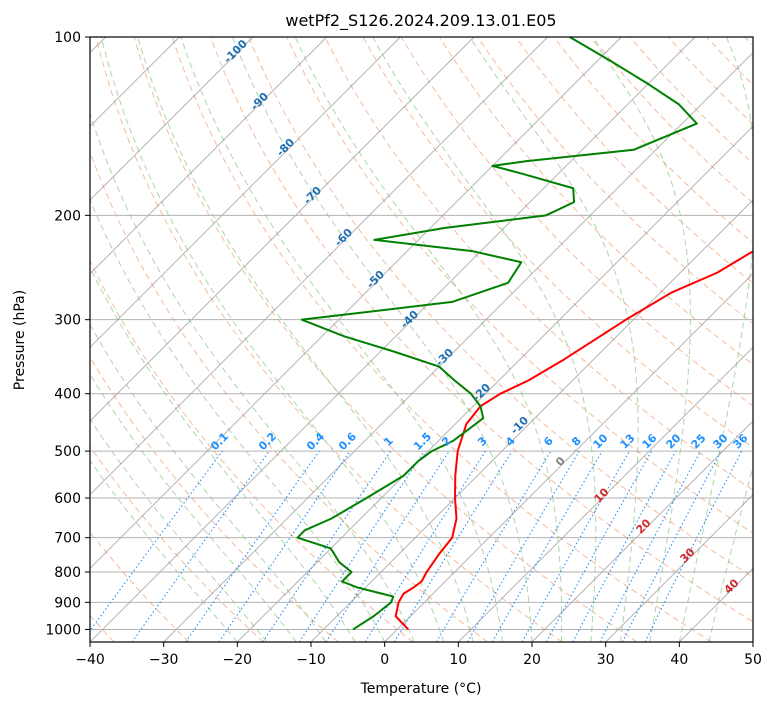 The width and height of the screenshot is (775, 708). Describe the element at coordinates (67, 499) in the screenshot. I see `y-tick-label: 600` at that location.